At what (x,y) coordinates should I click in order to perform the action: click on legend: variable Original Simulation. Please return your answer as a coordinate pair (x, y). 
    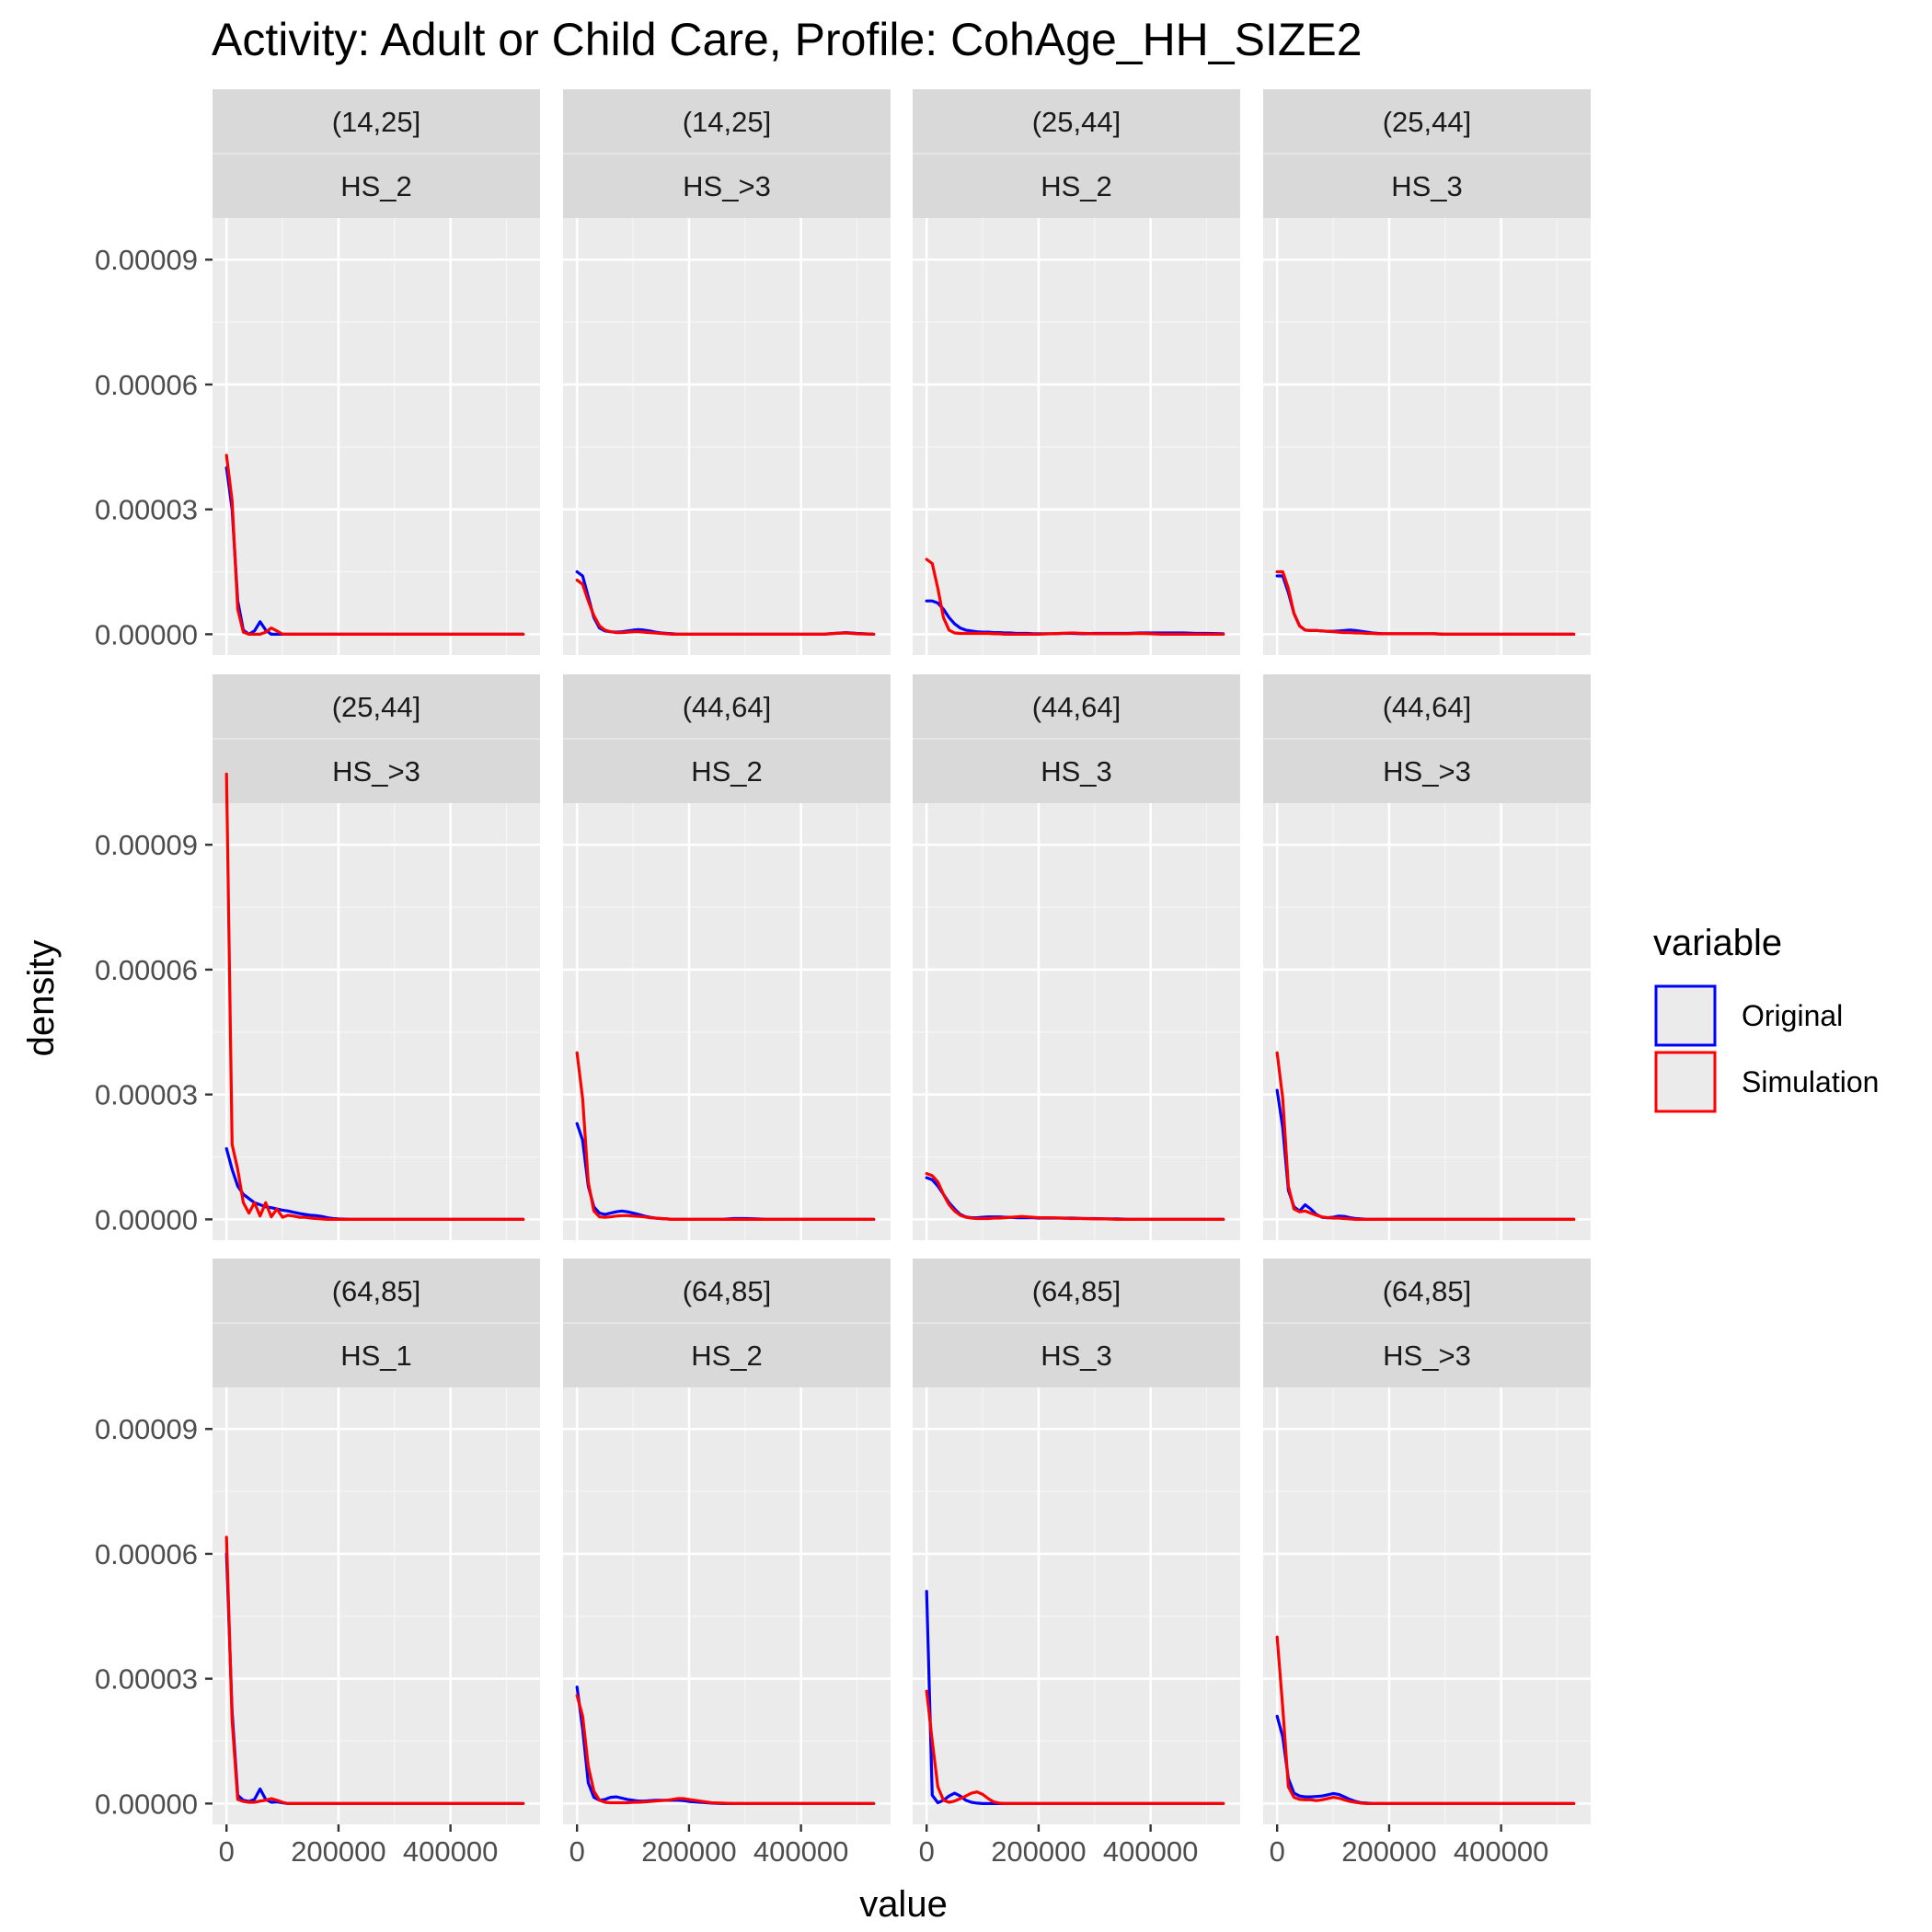
    Looking at the image, I should click on (1766, 1018).